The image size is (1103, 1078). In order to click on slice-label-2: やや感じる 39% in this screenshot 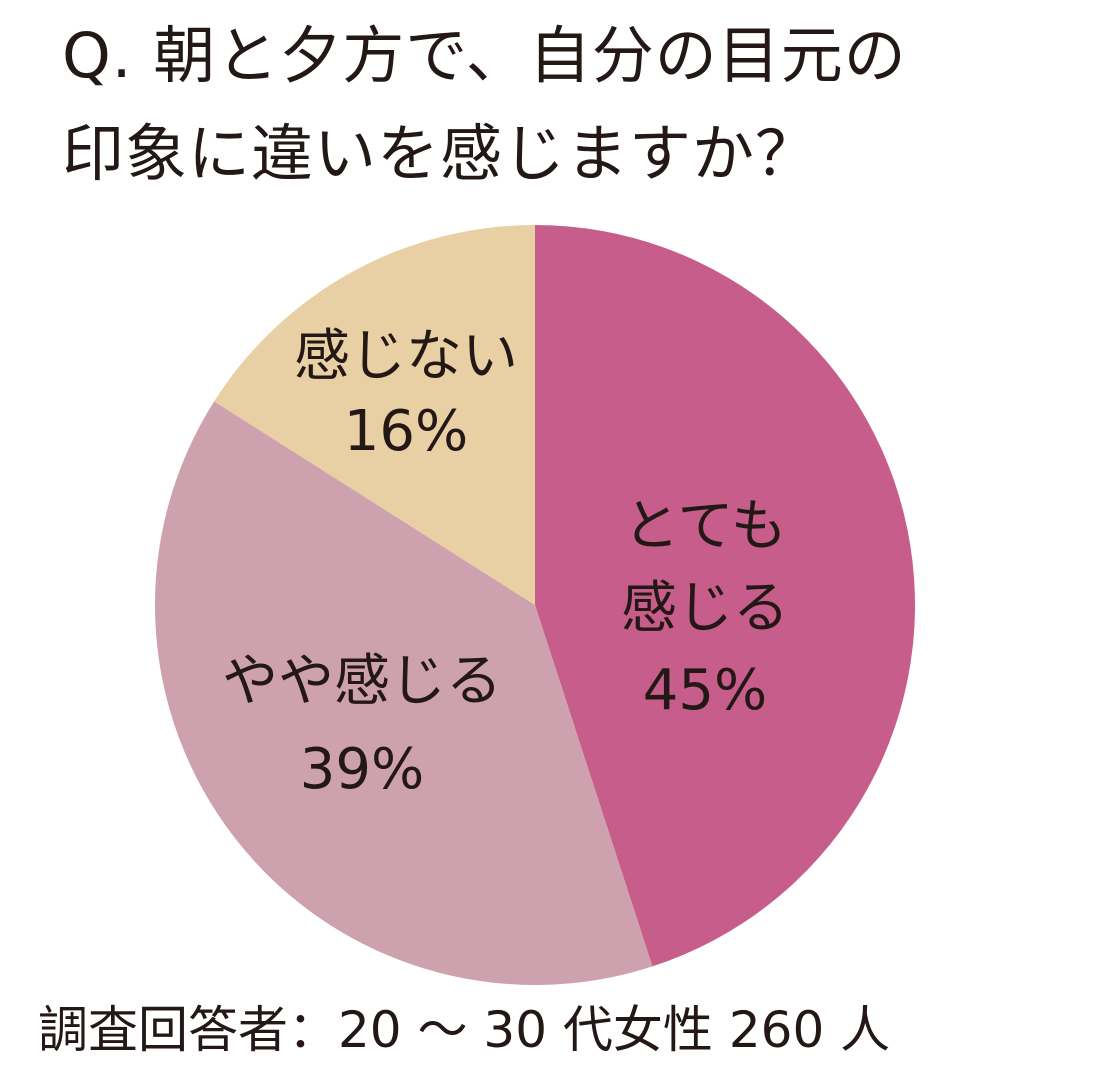, I will do `click(362, 725)`.